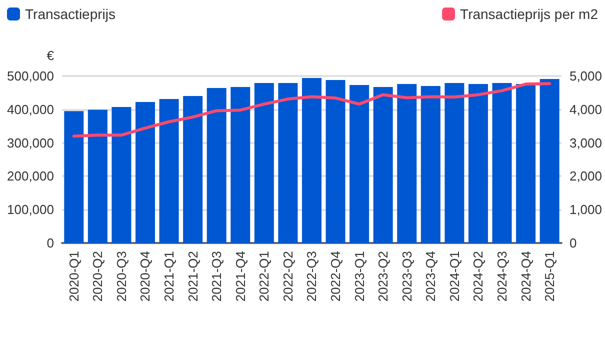 The image size is (605, 343). What do you see at coordinates (454, 276) in the screenshot?
I see `x-tick-label: 2024-Q1` at bounding box center [454, 276].